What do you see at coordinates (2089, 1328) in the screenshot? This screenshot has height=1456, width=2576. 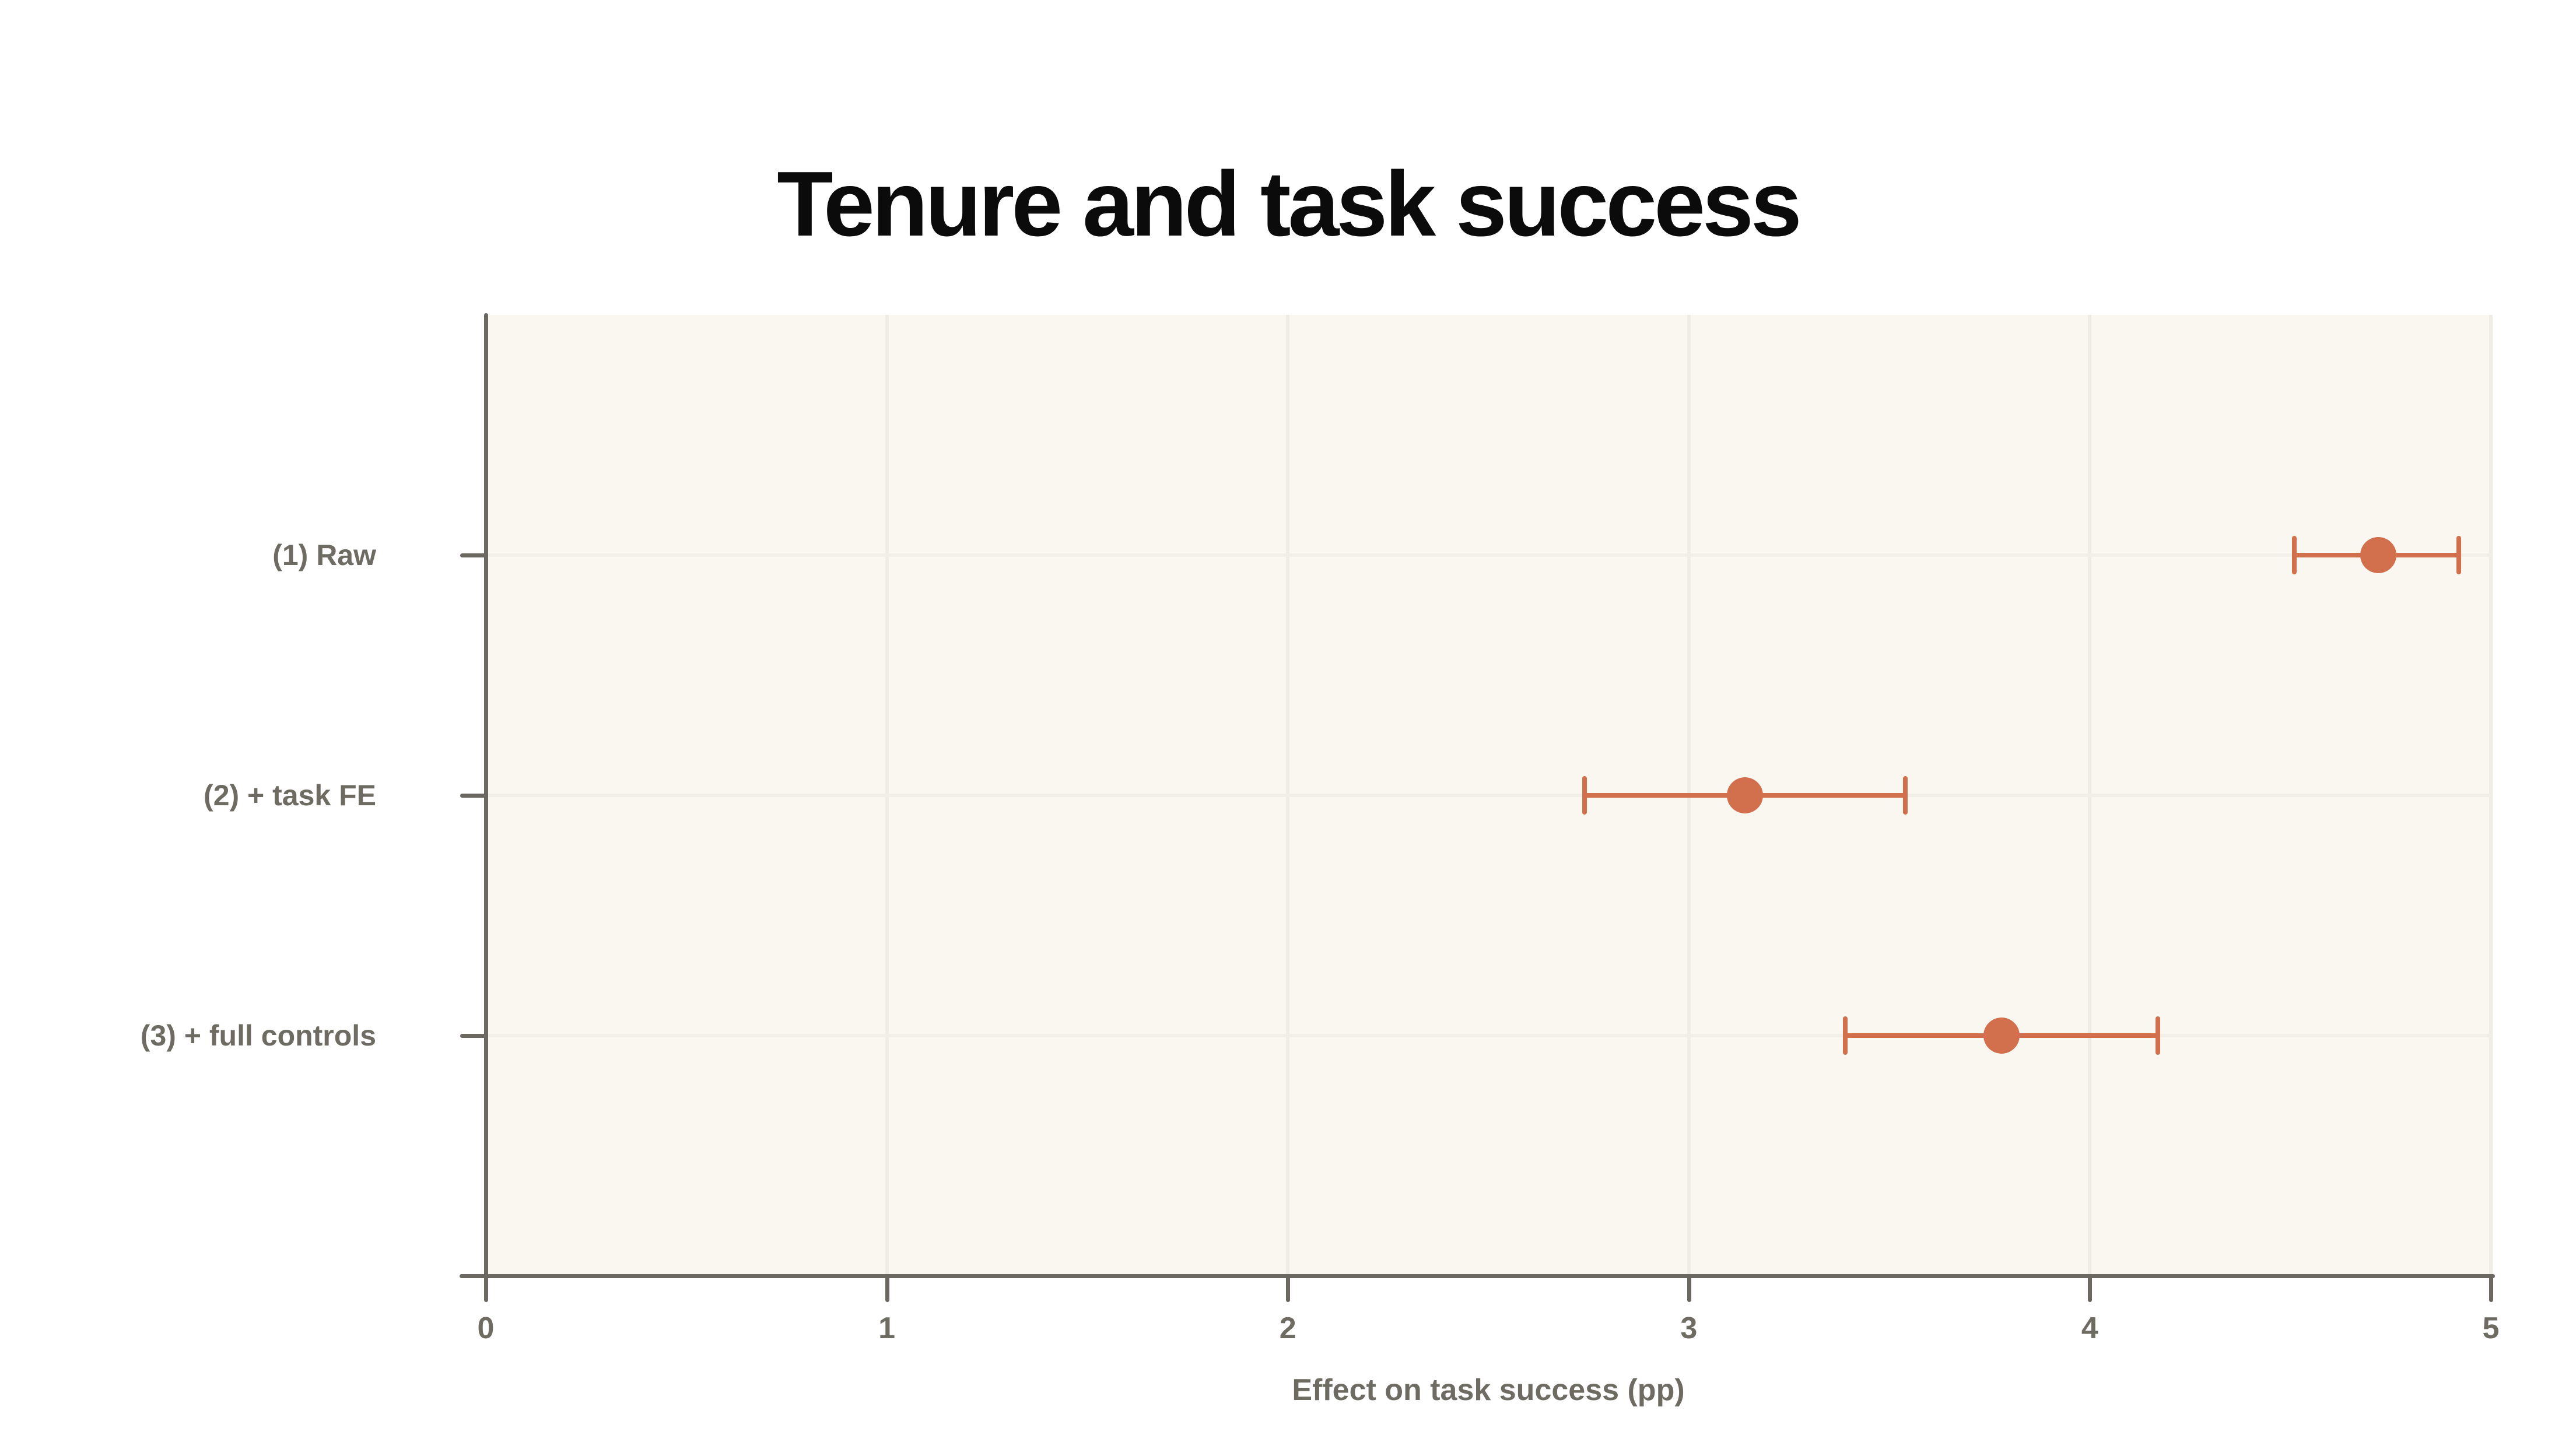 I see `x-tick-label-4: 4` at bounding box center [2089, 1328].